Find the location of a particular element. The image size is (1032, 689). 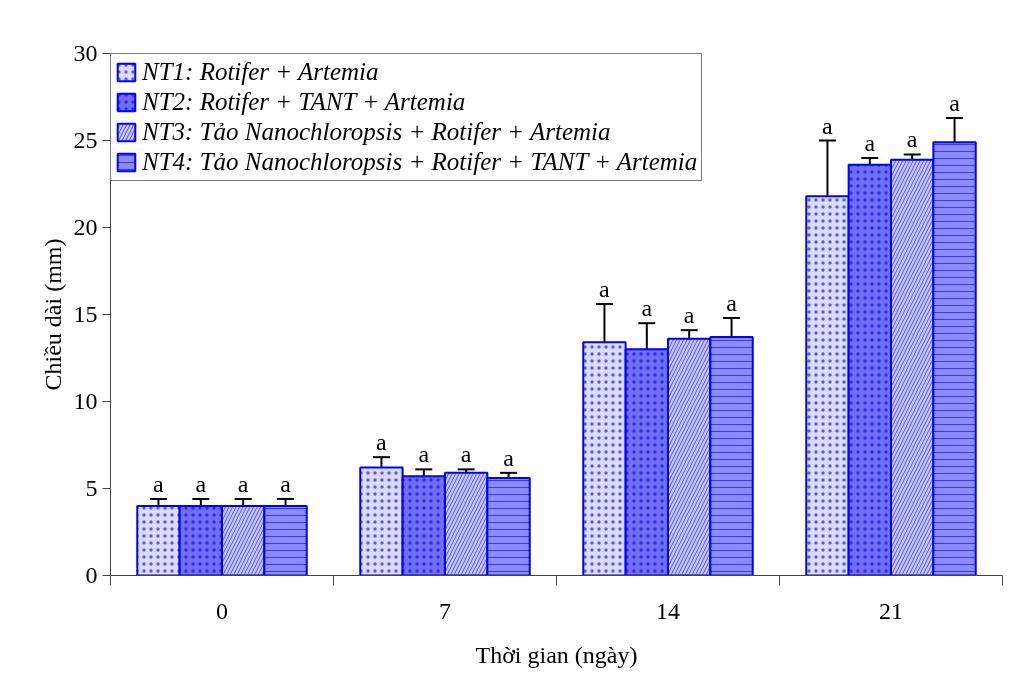

legend-label: NT3: Tảo Nanochloropsis + Rotifer + Artemia is located at coordinates (376, 132).